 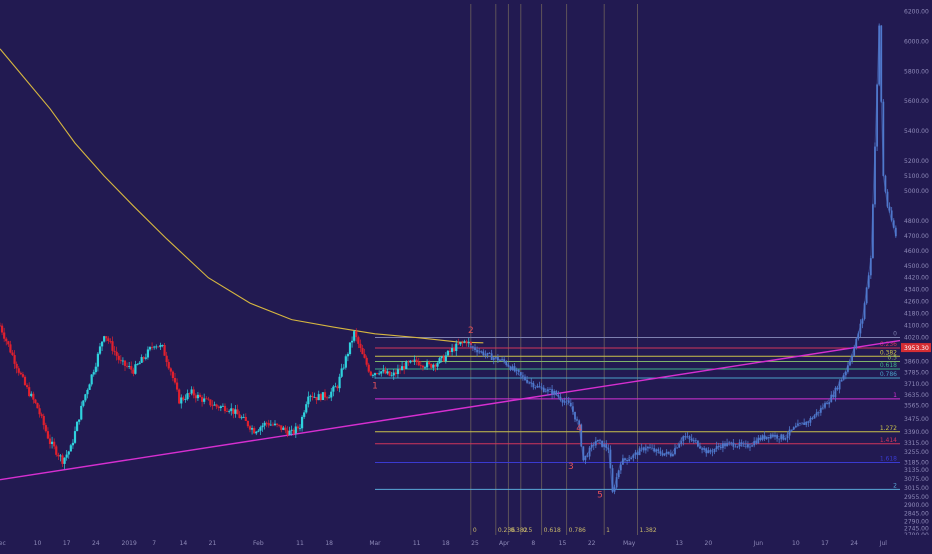 What do you see at coordinates (916, 266) in the screenshot?
I see `y-tick-label: 4500.00` at bounding box center [916, 266].